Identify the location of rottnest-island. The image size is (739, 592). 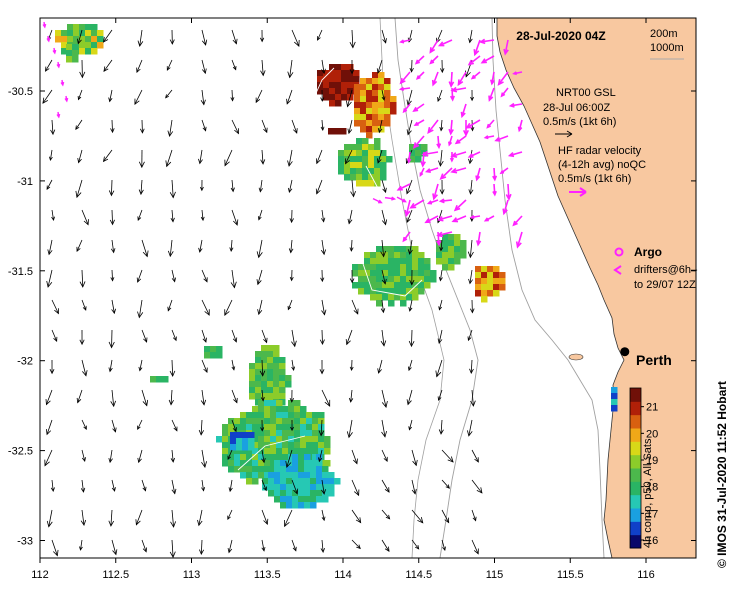
(576, 357).